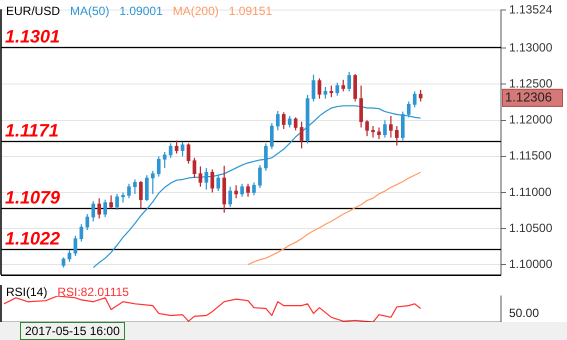  Describe the element at coordinates (531, 227) in the screenshot. I see `y-tick-label: 1.10500` at that location.